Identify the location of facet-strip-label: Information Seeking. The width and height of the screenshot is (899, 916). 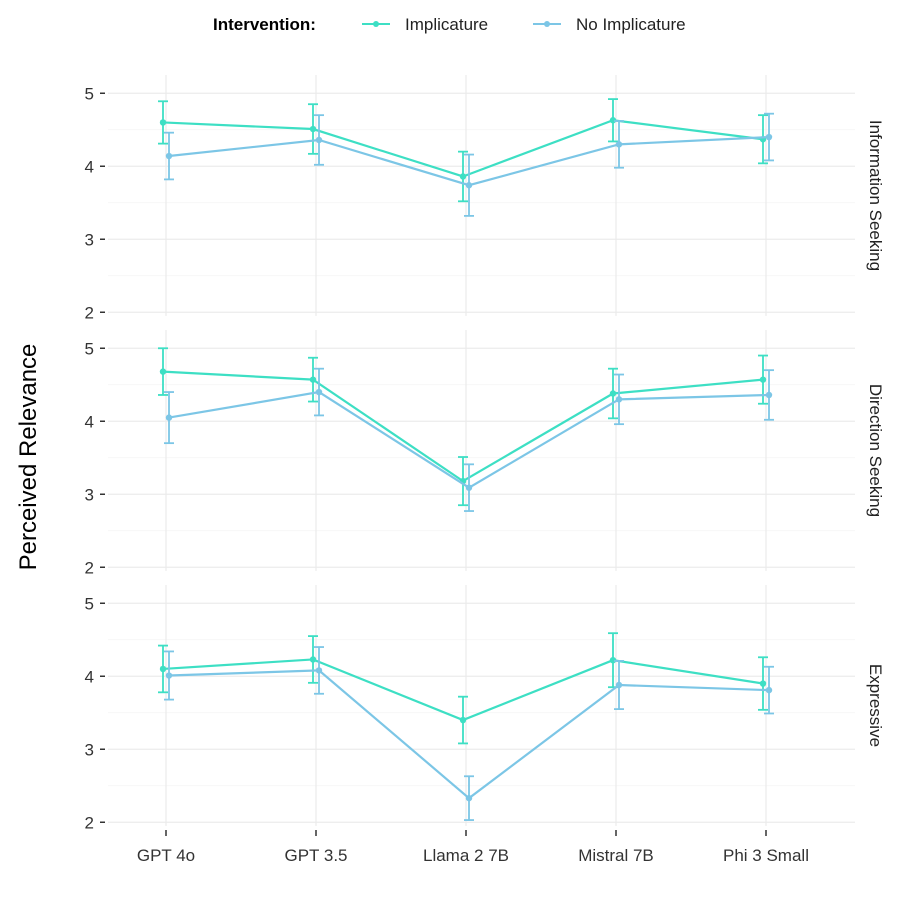
(875, 195).